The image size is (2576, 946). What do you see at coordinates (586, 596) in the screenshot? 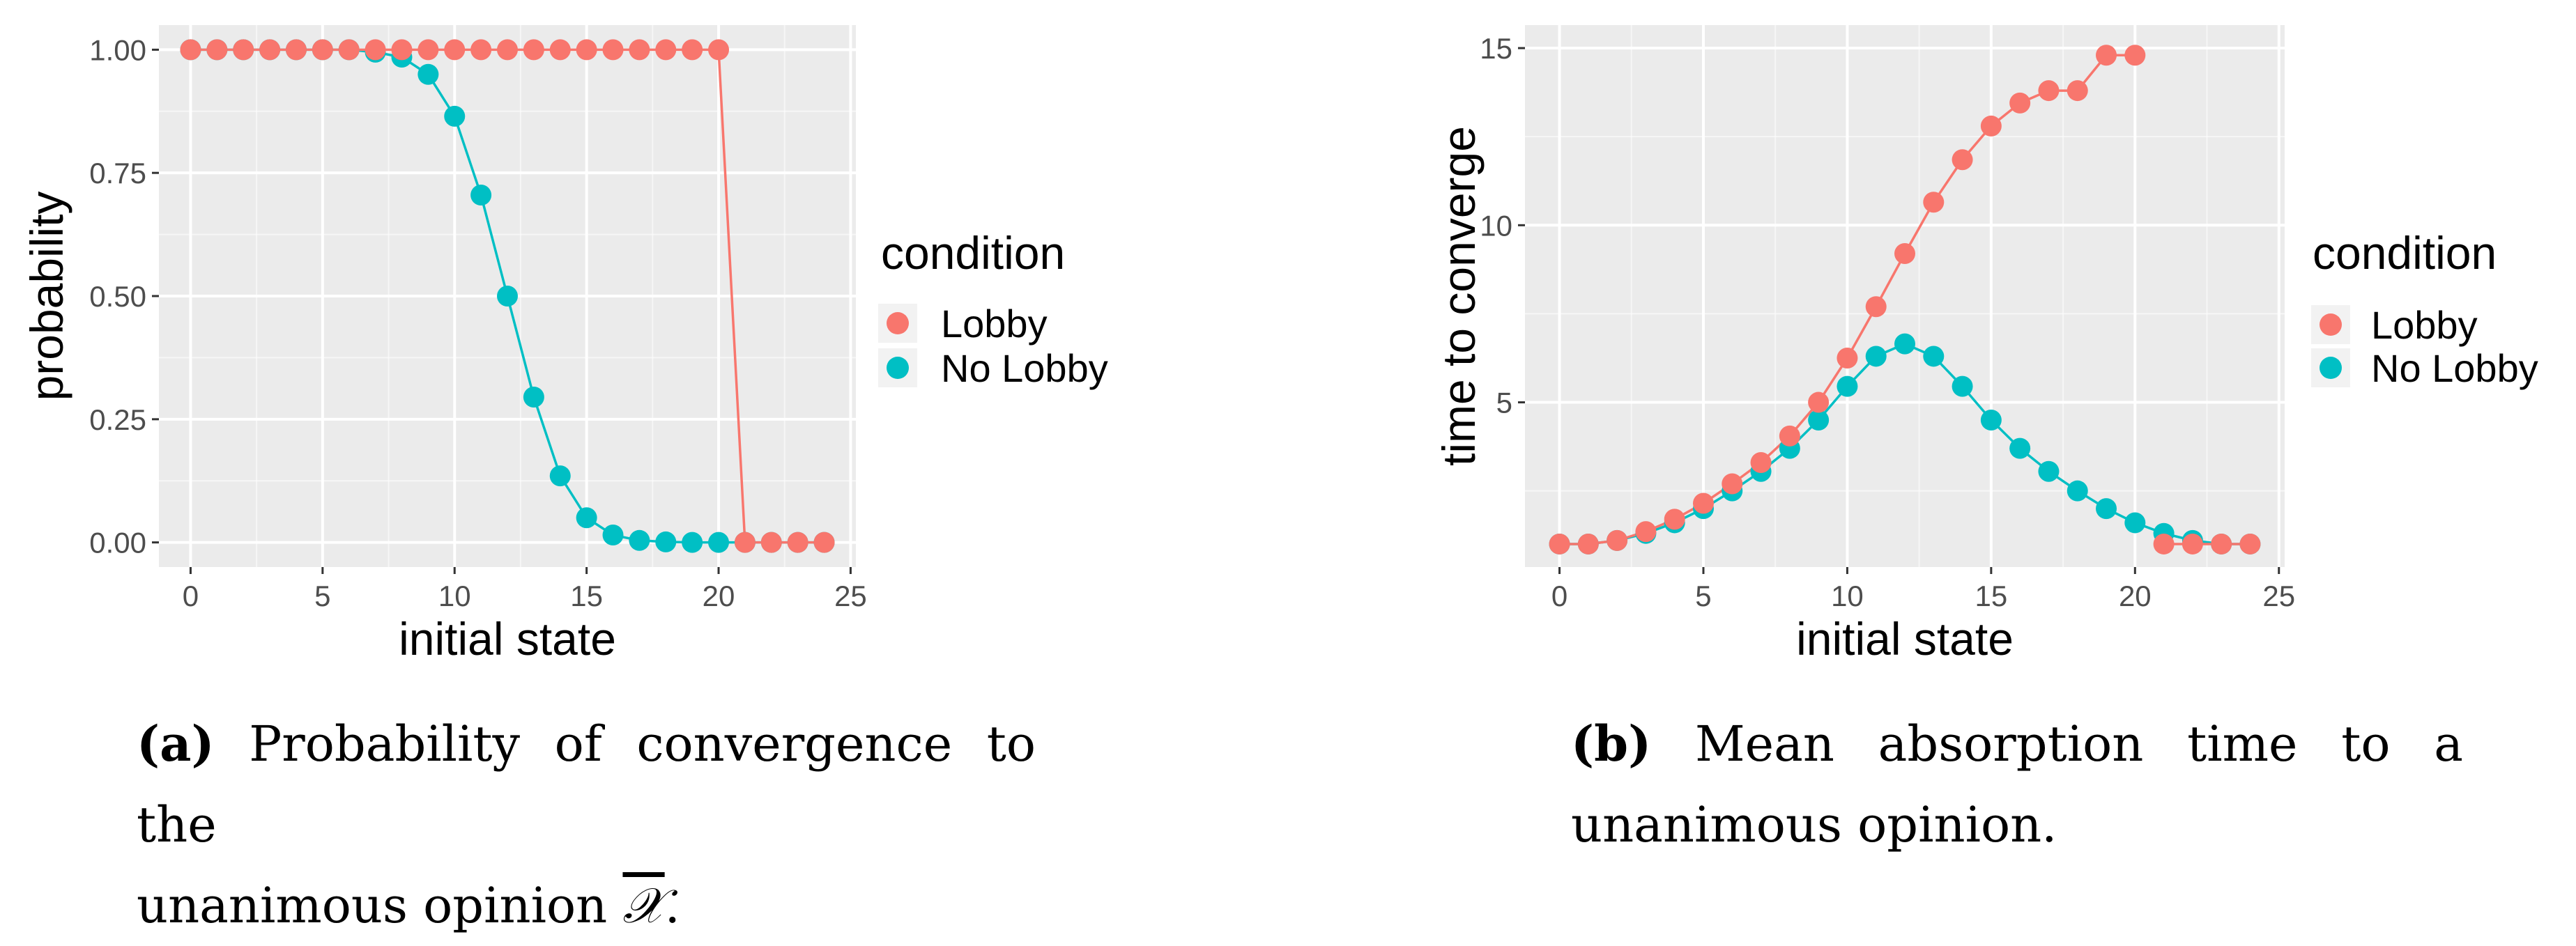
I see `x-tick-label: 15` at bounding box center [586, 596].